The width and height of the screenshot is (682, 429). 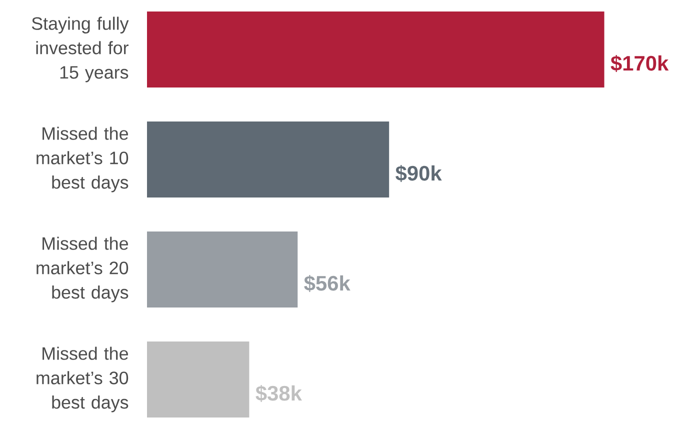 I want to click on y-tick-label: Missed the market’s 20 best days, so click(x=82, y=269).